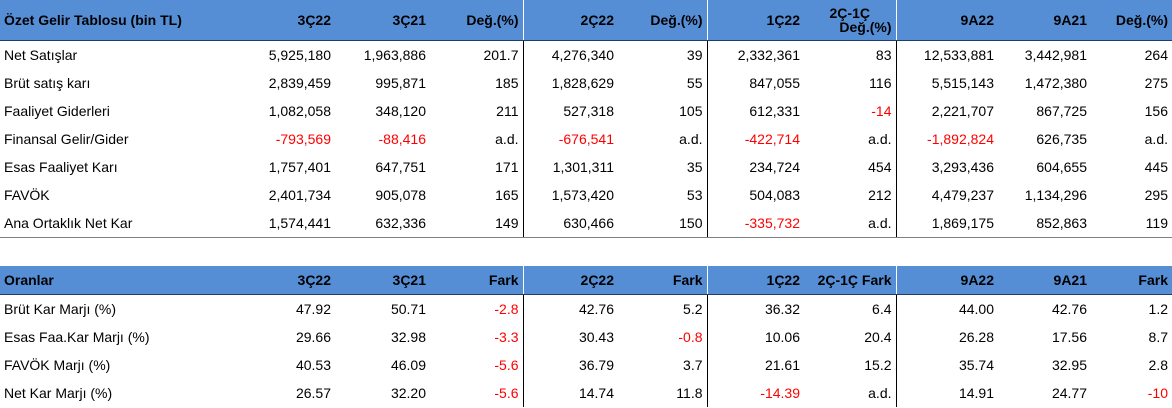  Describe the element at coordinates (476, 20) in the screenshot. I see `header-cell: Değ.(%)` at that location.